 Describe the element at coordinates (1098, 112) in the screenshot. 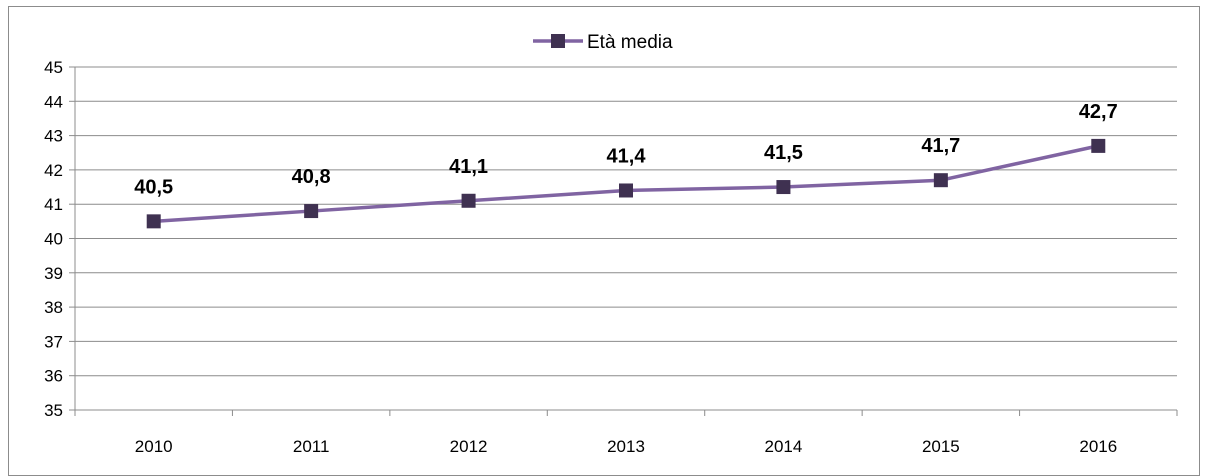

I see `data-label: 42,7` at that location.